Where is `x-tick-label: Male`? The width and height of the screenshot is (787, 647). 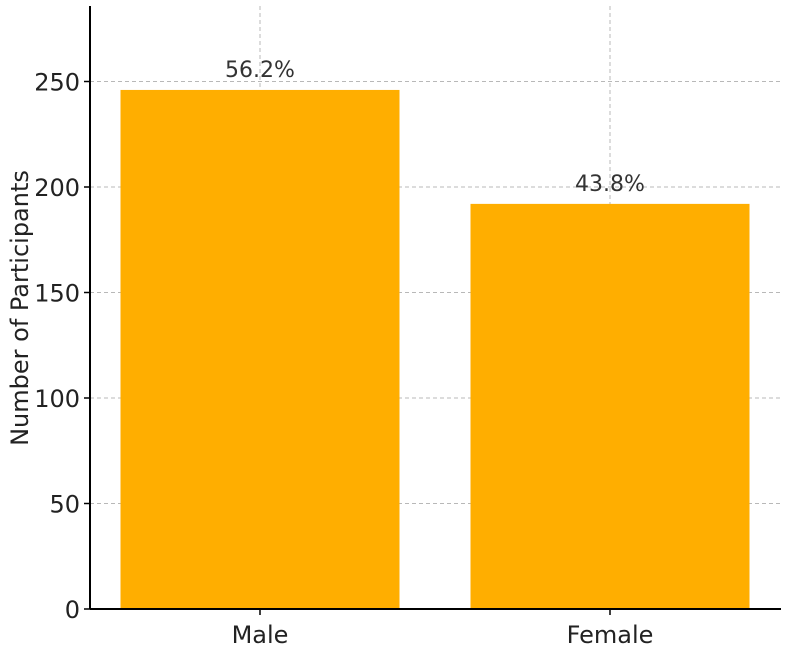
x-tick-label: Male is located at coordinates (260, 634).